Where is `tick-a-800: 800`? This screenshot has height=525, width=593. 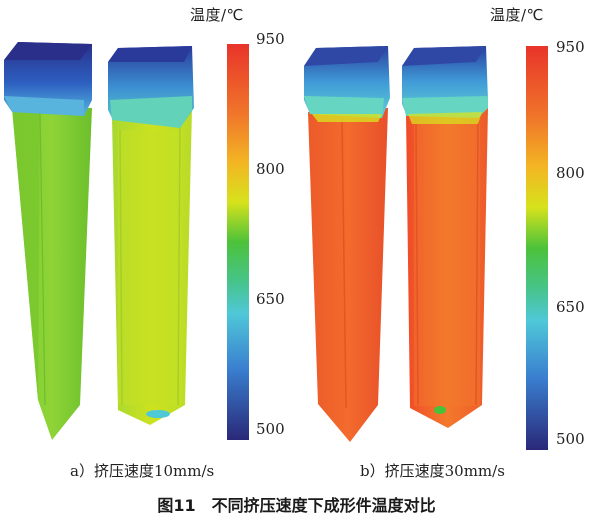 tick-a-800: 800 is located at coordinates (270, 169).